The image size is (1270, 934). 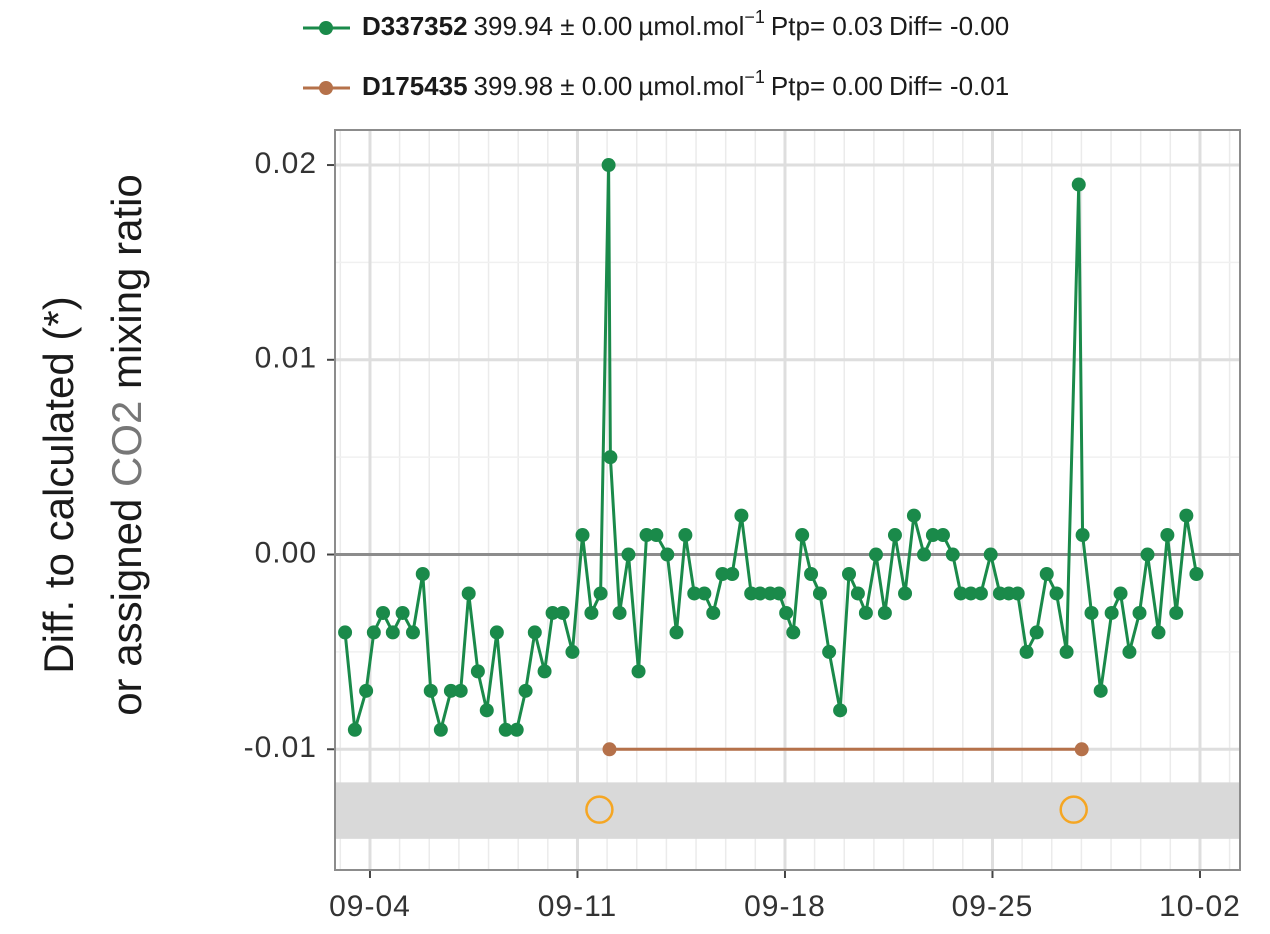 What do you see at coordinates (370, 906) in the screenshot?
I see `x-tick-label: 09-04` at bounding box center [370, 906].